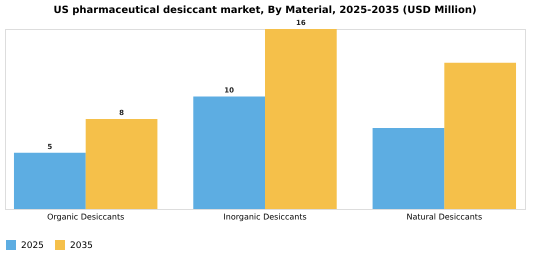 The height and width of the screenshot is (280, 560). Describe the element at coordinates (265, 10) in the screenshot. I see `chart-title: US pharmaceutical desiccant market, By Material, 2025-2035 (USD Million)` at that location.